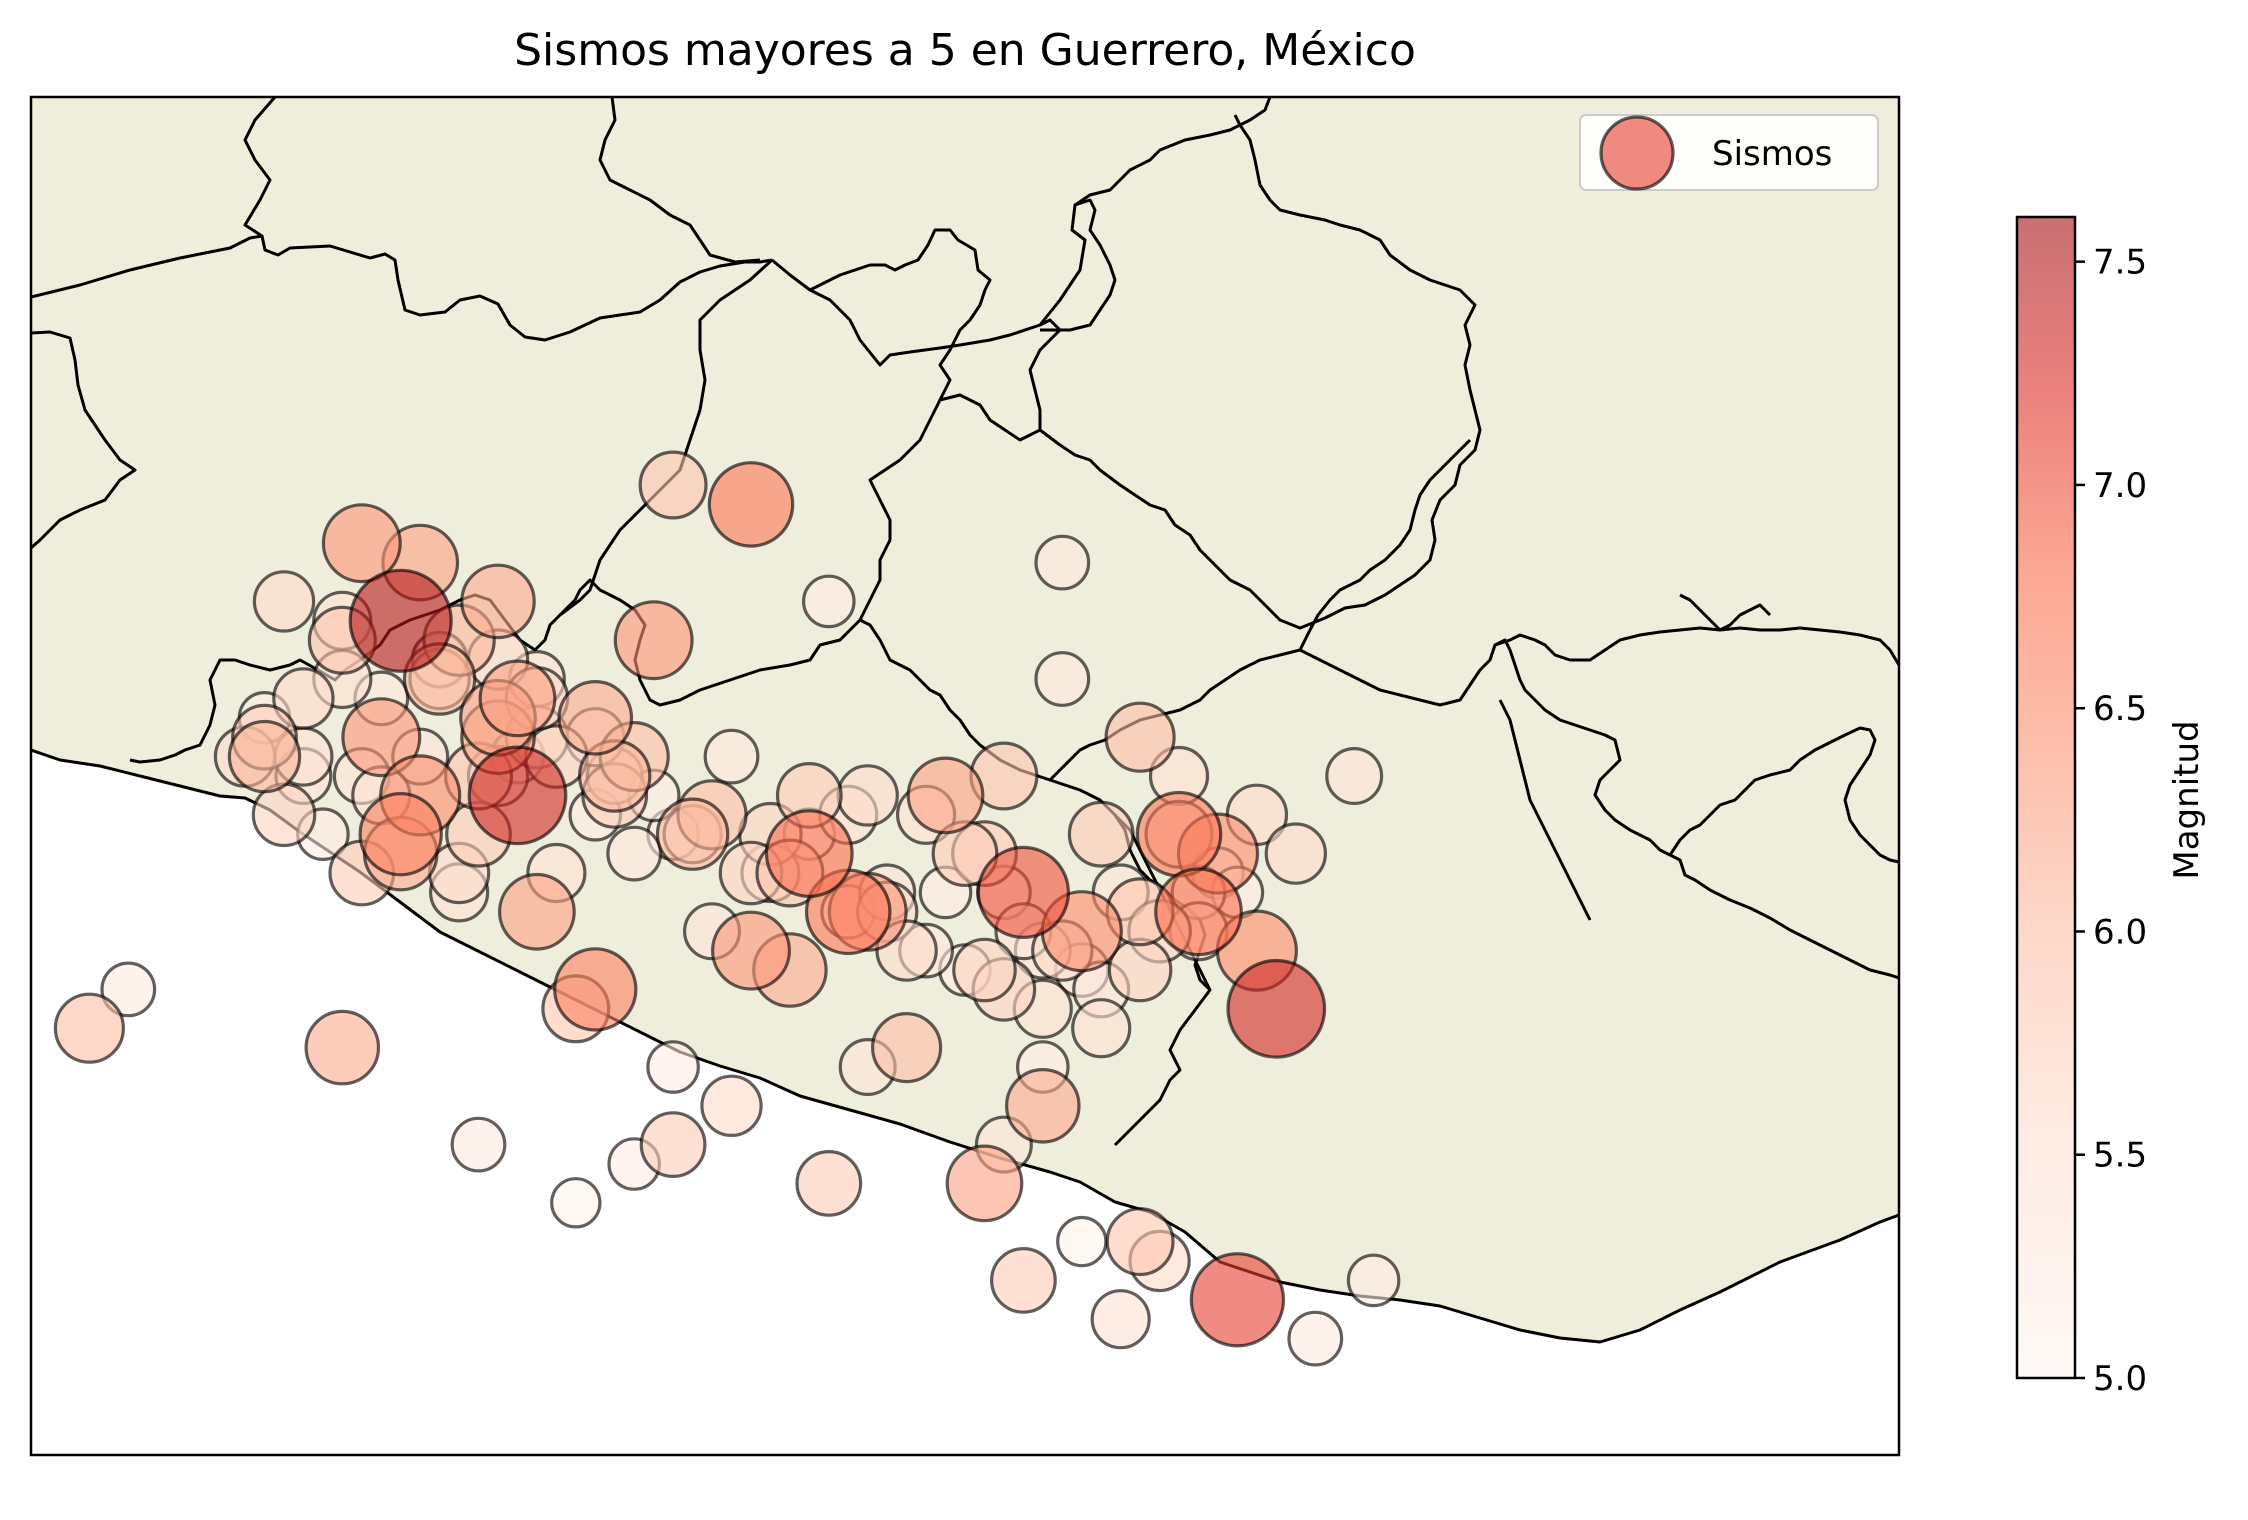  I want to click on colorbar-tick-label: 5.0, so click(2120, 1379).